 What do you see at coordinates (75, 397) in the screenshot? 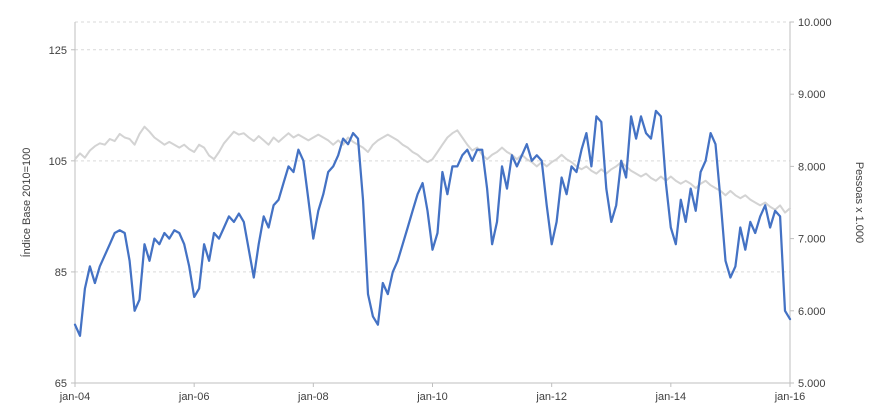
I see `x-tick-label: jan-04` at bounding box center [75, 397].